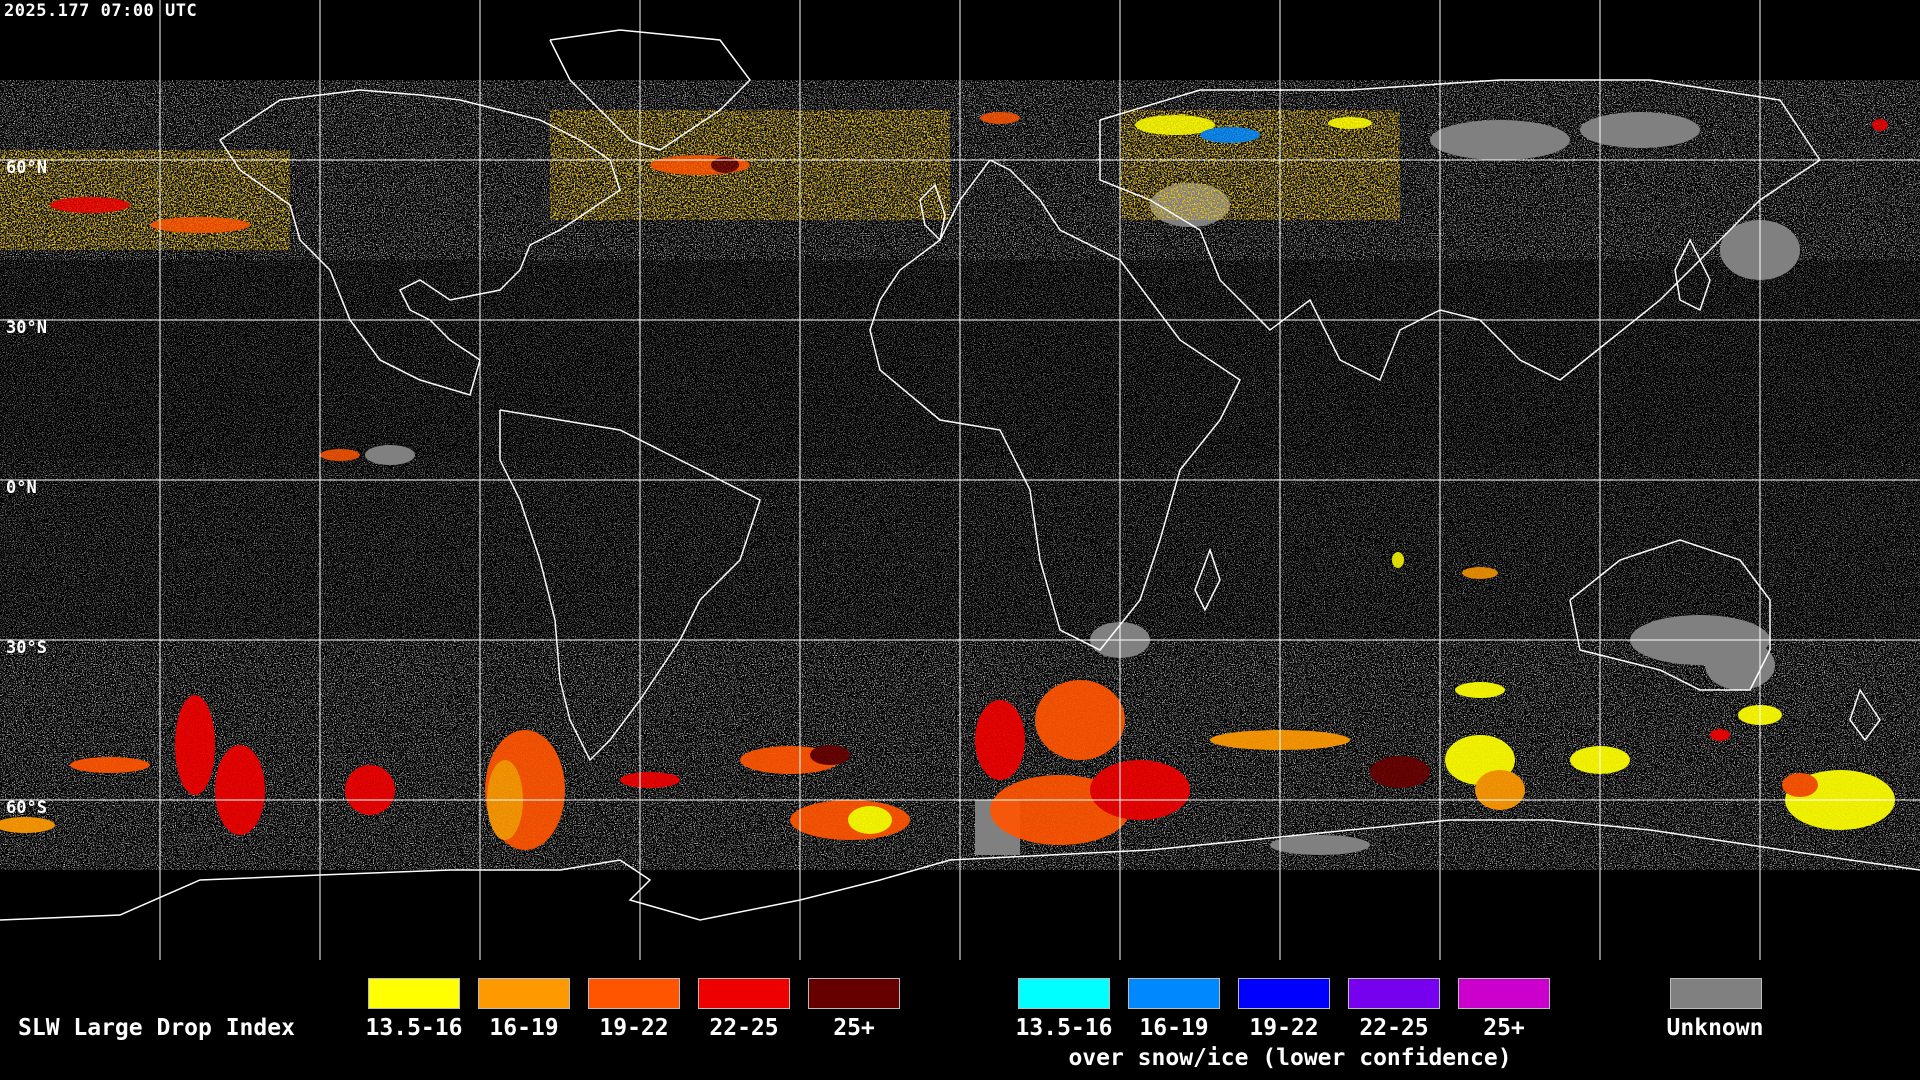  Describe the element at coordinates (1460, 230) in the screenshot. I see `asia-coast` at that location.